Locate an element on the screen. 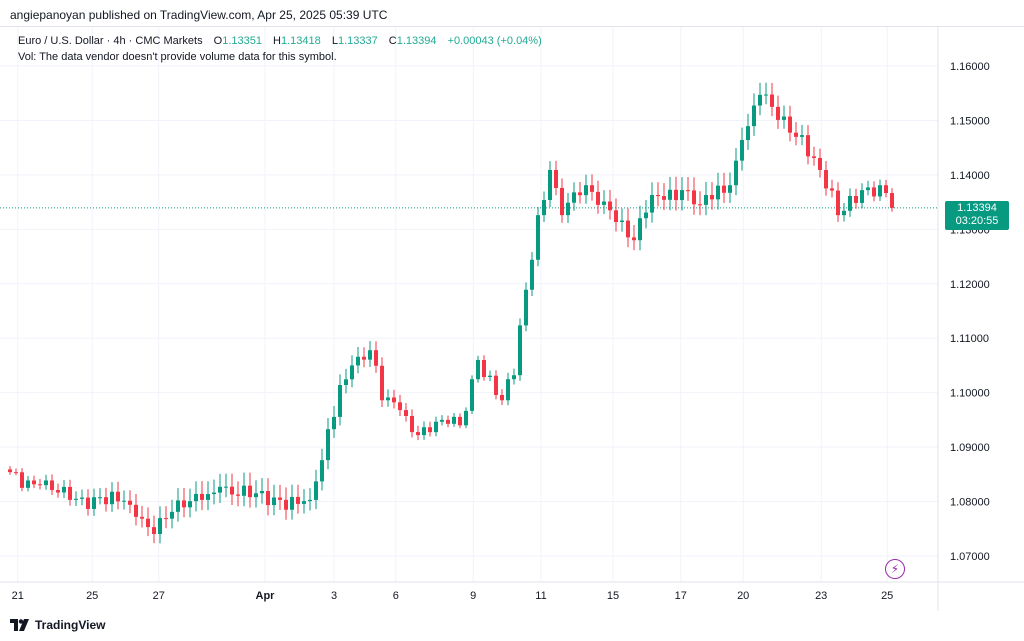 Image resolution: width=1024 pixels, height=641 pixels. symbol-title: Euro / U.S. Dollar · 4h · CMC Markets is located at coordinates (110, 41).